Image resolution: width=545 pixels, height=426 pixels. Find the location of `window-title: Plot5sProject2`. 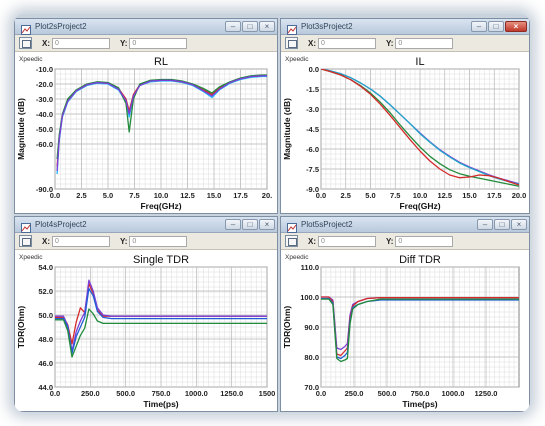

window-title: Plot5sProject2 is located at coordinates (327, 224).